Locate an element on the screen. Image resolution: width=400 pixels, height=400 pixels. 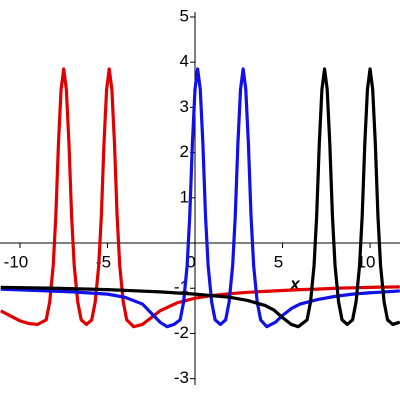
x-tick-label: 5 is located at coordinates (278, 262).